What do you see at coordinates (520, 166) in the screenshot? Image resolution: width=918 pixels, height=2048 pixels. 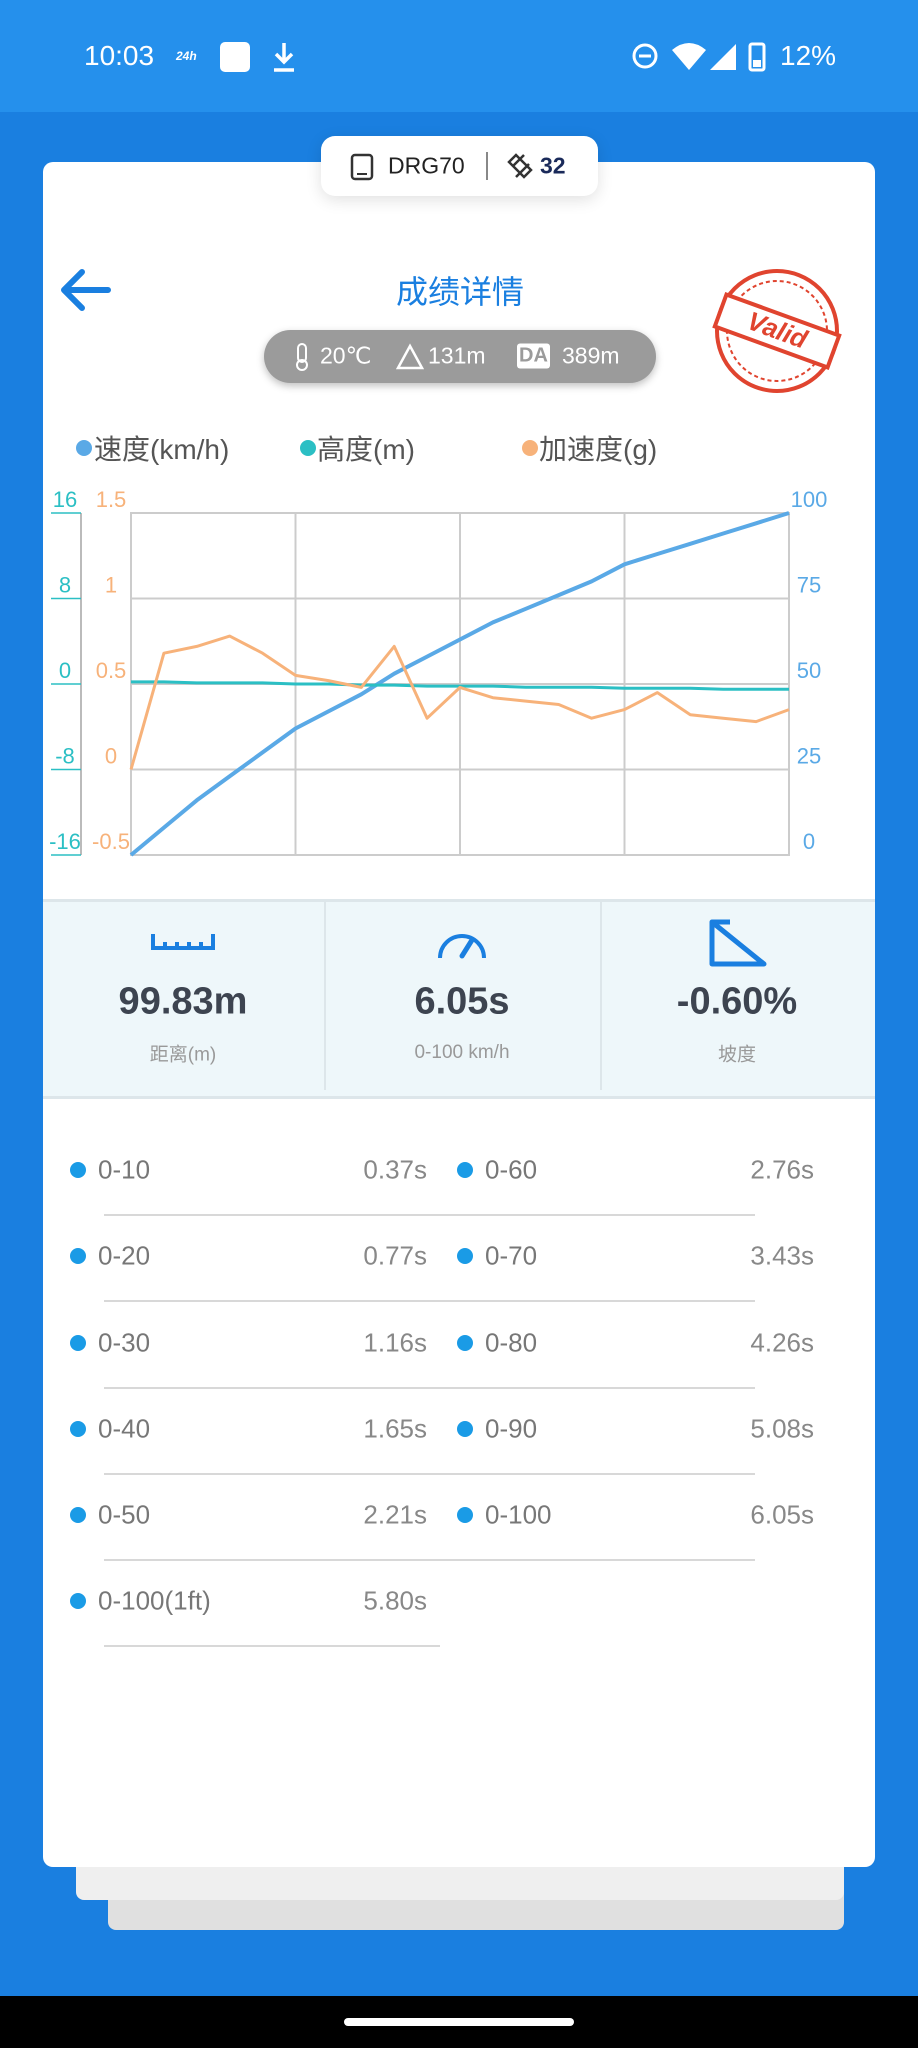 I see `satellite-icon` at bounding box center [520, 166].